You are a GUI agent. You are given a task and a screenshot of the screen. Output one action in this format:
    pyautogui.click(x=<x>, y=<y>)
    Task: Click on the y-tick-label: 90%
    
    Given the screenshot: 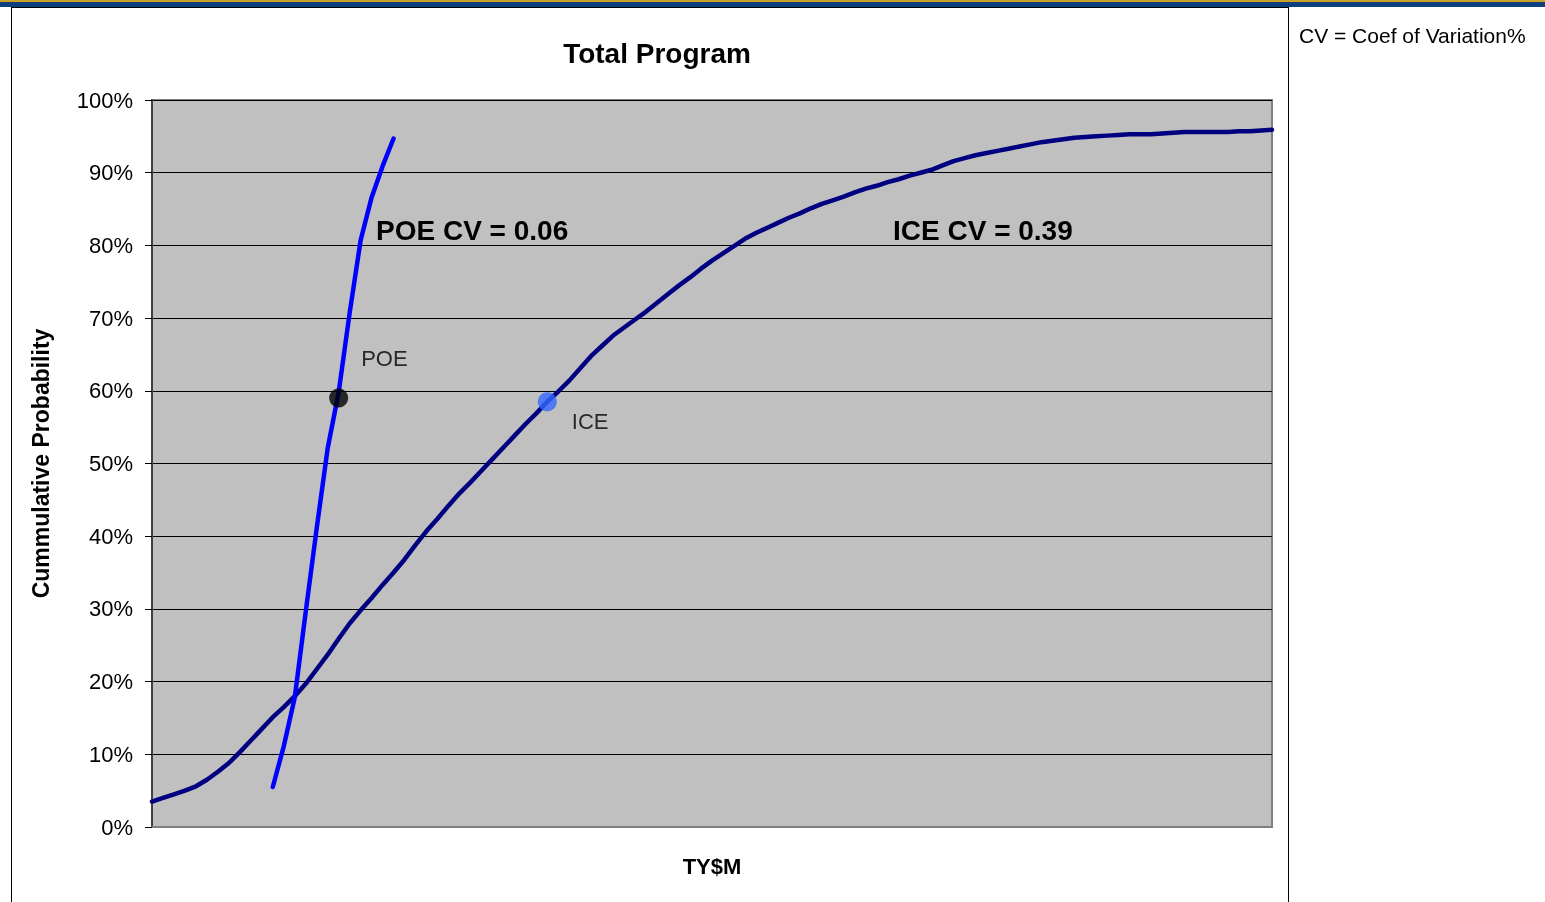 What is the action you would take?
    pyautogui.click(x=110, y=173)
    